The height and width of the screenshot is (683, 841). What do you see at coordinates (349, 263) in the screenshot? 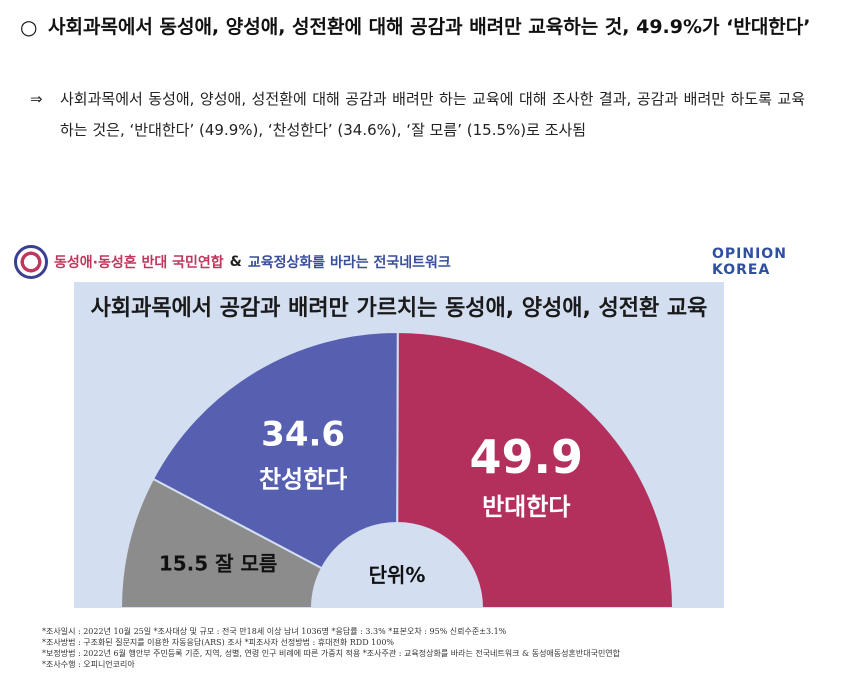
I see `org2-name: 교육정상화를 바라는 전국네트워크` at bounding box center [349, 263].